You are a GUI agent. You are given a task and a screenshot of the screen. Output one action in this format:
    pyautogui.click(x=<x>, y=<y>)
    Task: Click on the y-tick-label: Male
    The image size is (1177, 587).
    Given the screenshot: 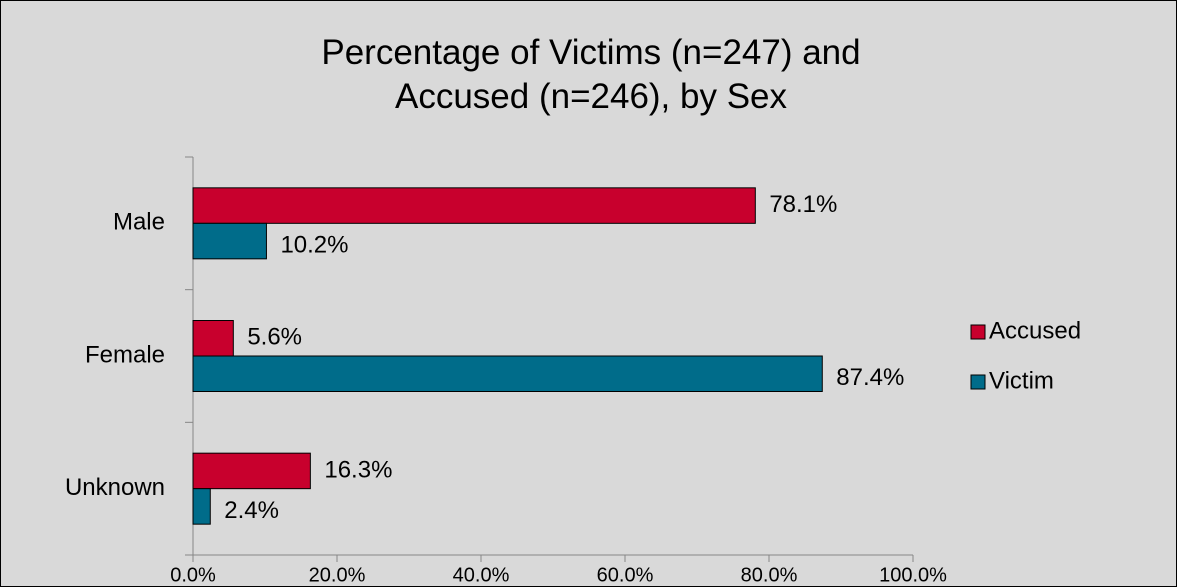 What is the action you would take?
    pyautogui.click(x=139, y=222)
    